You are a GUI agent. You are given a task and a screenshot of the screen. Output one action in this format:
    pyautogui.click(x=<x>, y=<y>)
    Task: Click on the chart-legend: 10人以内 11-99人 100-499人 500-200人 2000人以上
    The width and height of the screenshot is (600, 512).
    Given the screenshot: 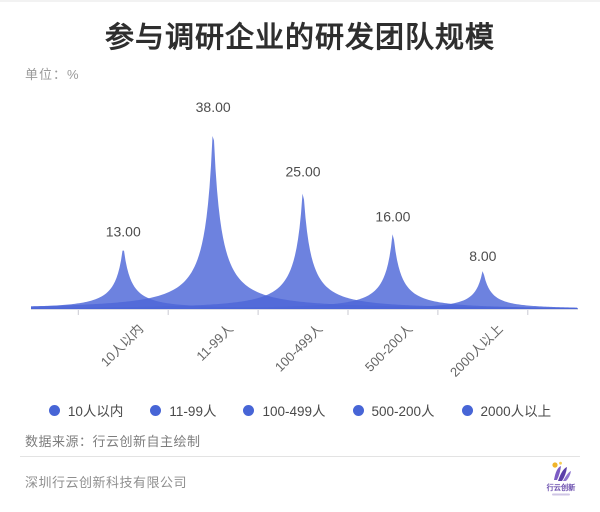 What is the action you would take?
    pyautogui.click(x=300, y=410)
    